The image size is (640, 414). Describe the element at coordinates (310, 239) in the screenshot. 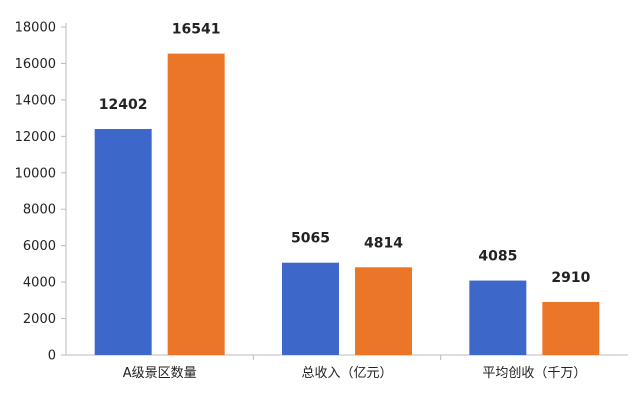

I see `bar-value-label: 5065` at that location.